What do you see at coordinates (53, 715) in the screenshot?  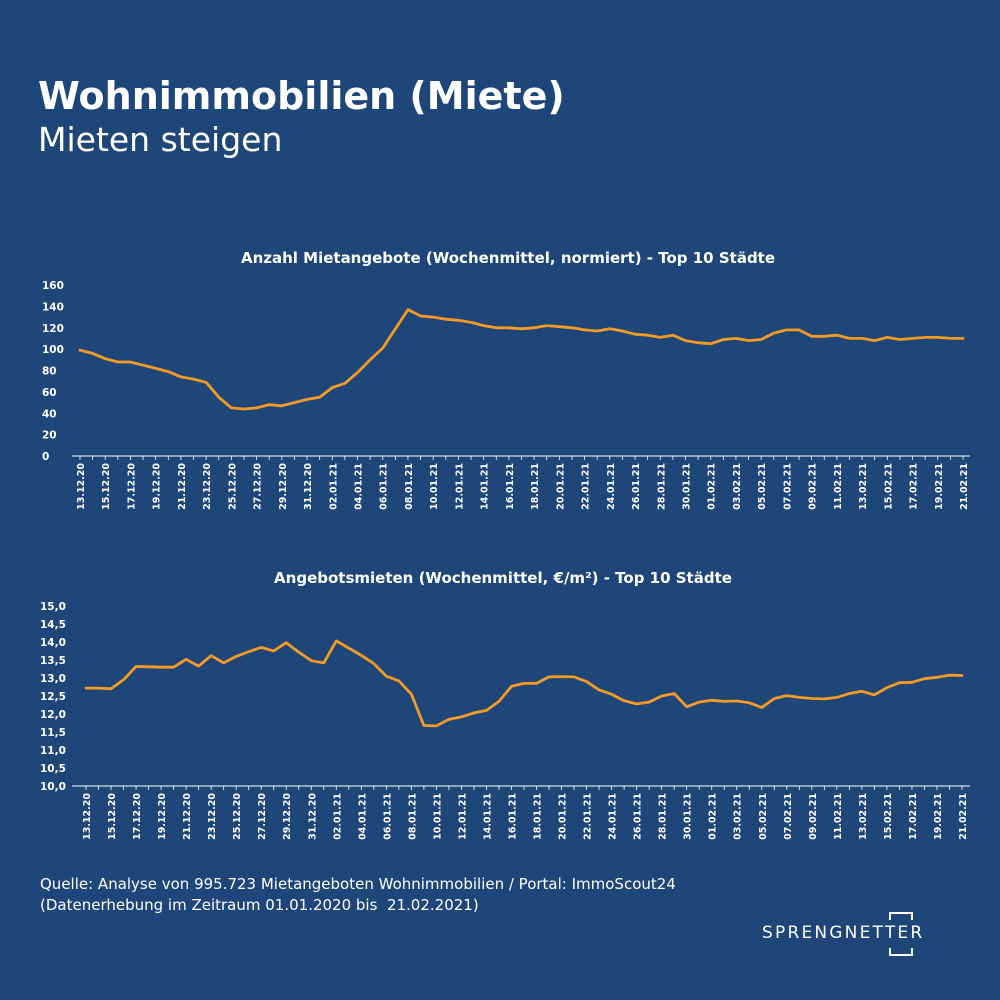 I see `y-tick-label: 12,0` at bounding box center [53, 715].